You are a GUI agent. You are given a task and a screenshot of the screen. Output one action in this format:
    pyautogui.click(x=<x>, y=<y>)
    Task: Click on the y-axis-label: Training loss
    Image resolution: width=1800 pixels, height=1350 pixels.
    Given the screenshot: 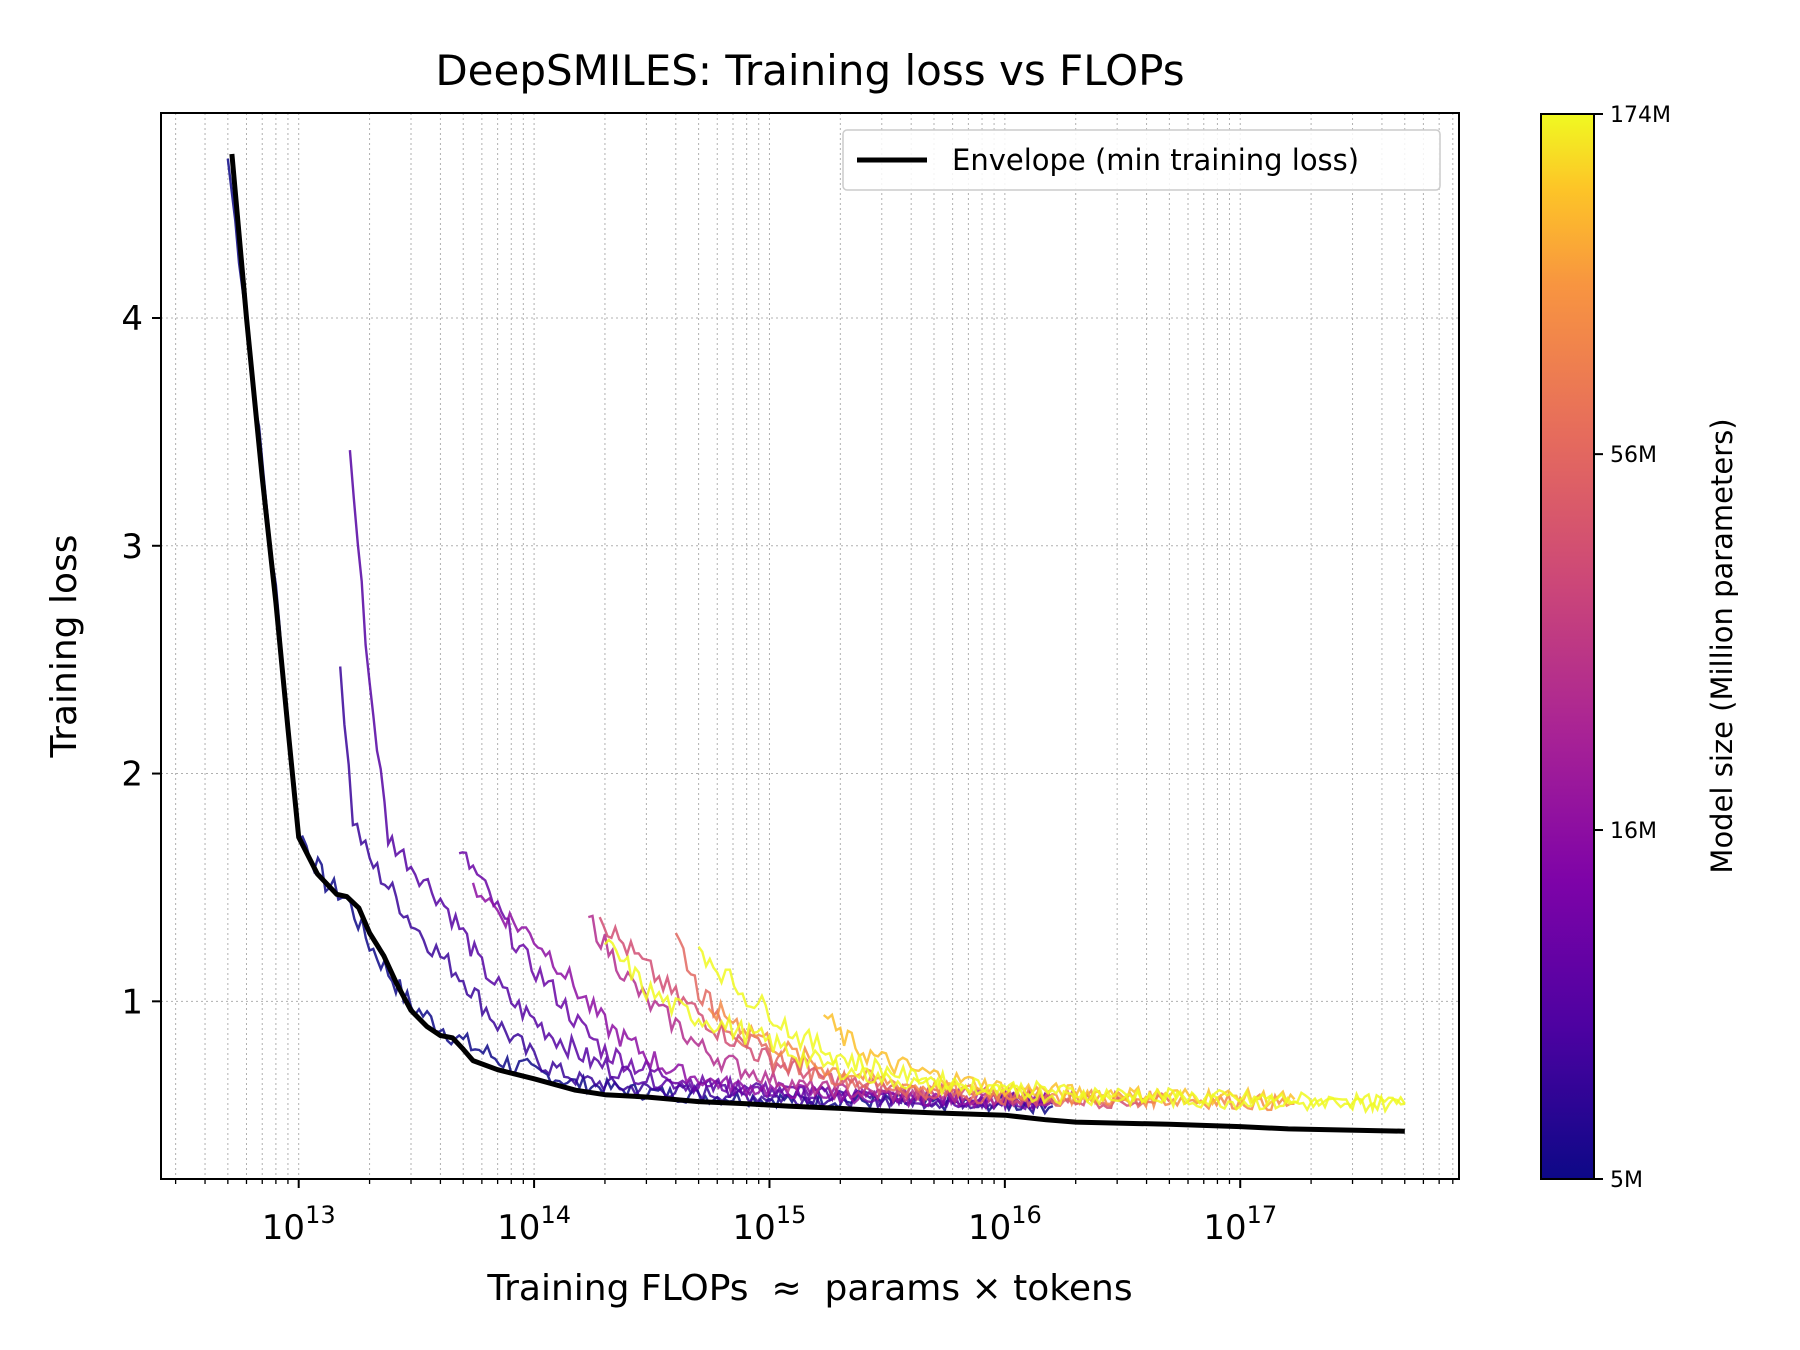 What is the action you would take?
    pyautogui.click(x=64, y=646)
    